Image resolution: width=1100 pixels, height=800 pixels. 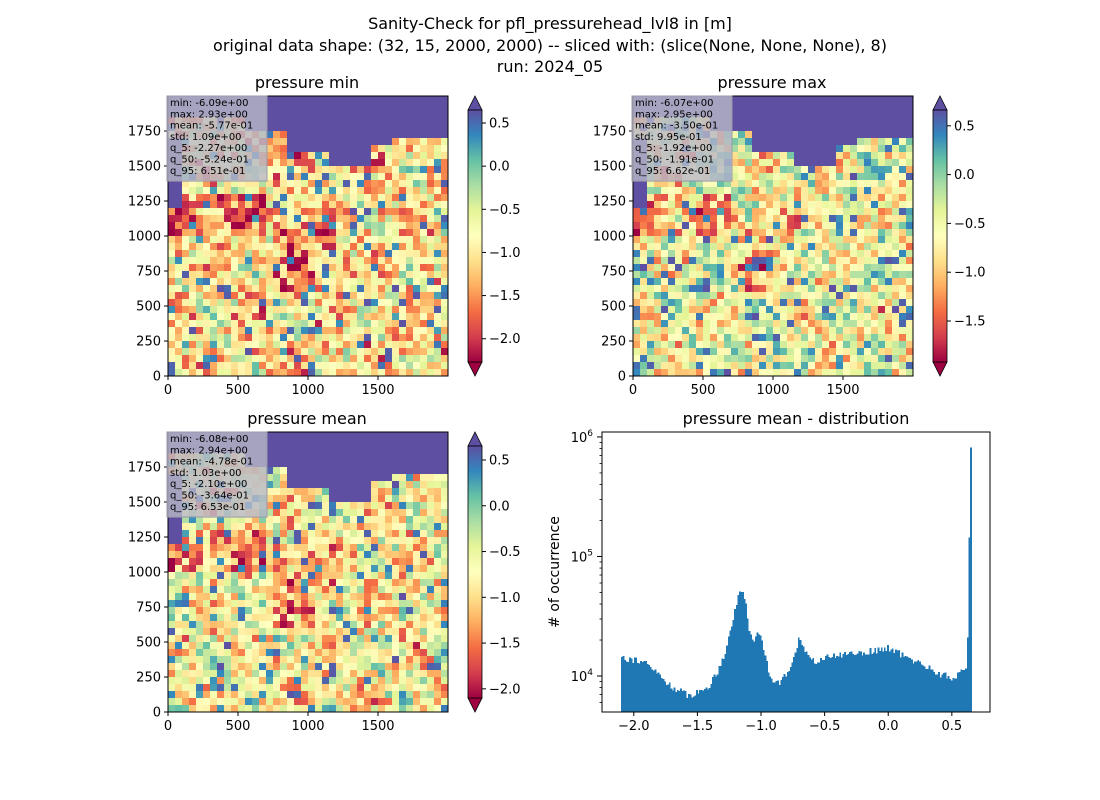 I want to click on colorbar-extend-max, so click(x=940, y=103).